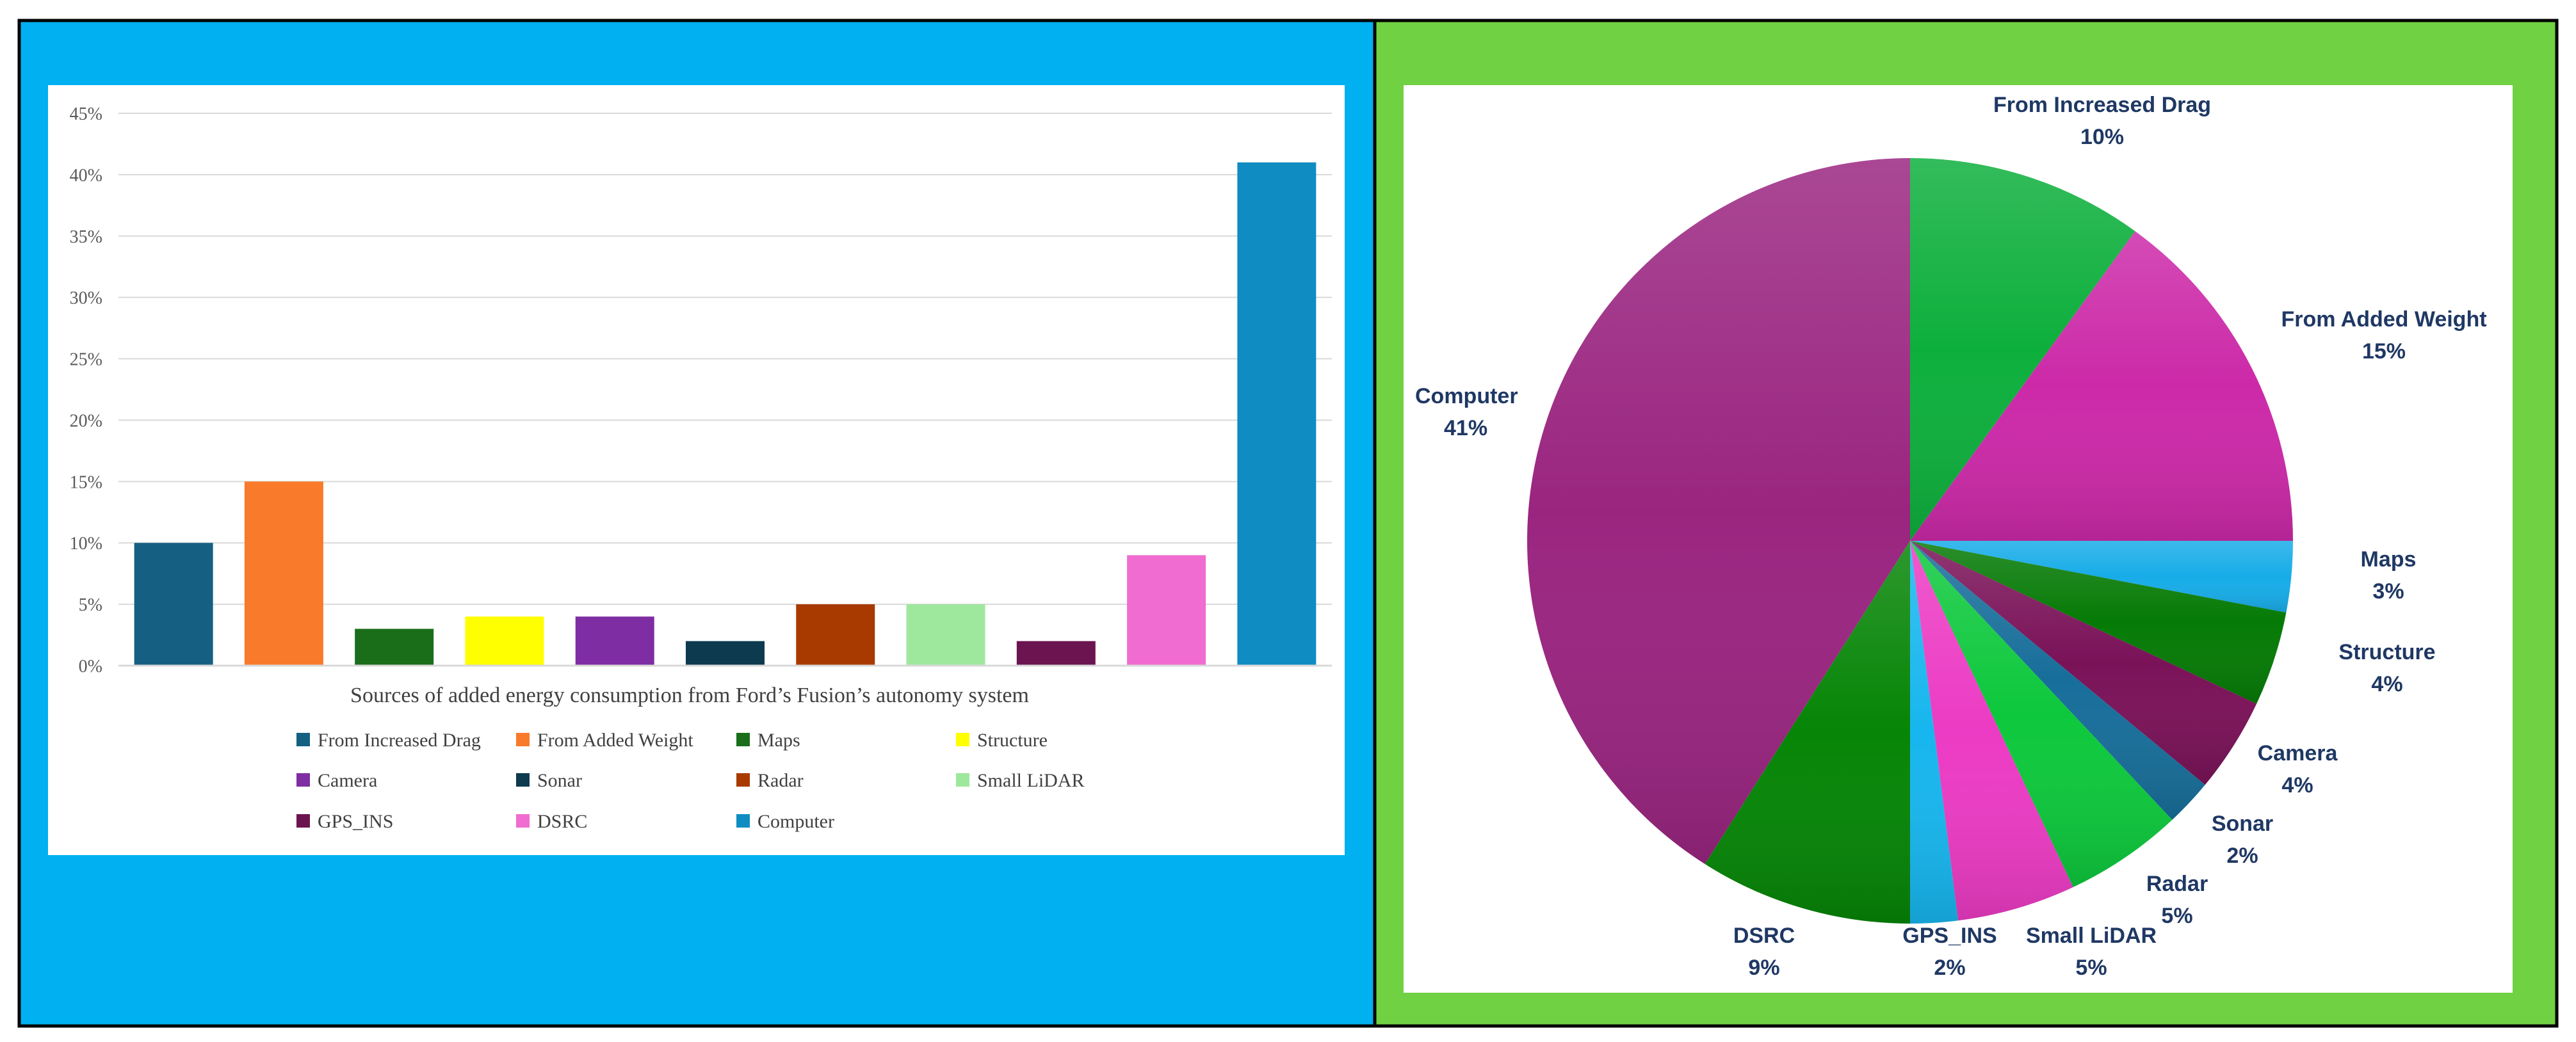 The width and height of the screenshot is (2576, 1042). Describe the element at coordinates (945, 635) in the screenshot. I see `bar-small-lidar` at that location.